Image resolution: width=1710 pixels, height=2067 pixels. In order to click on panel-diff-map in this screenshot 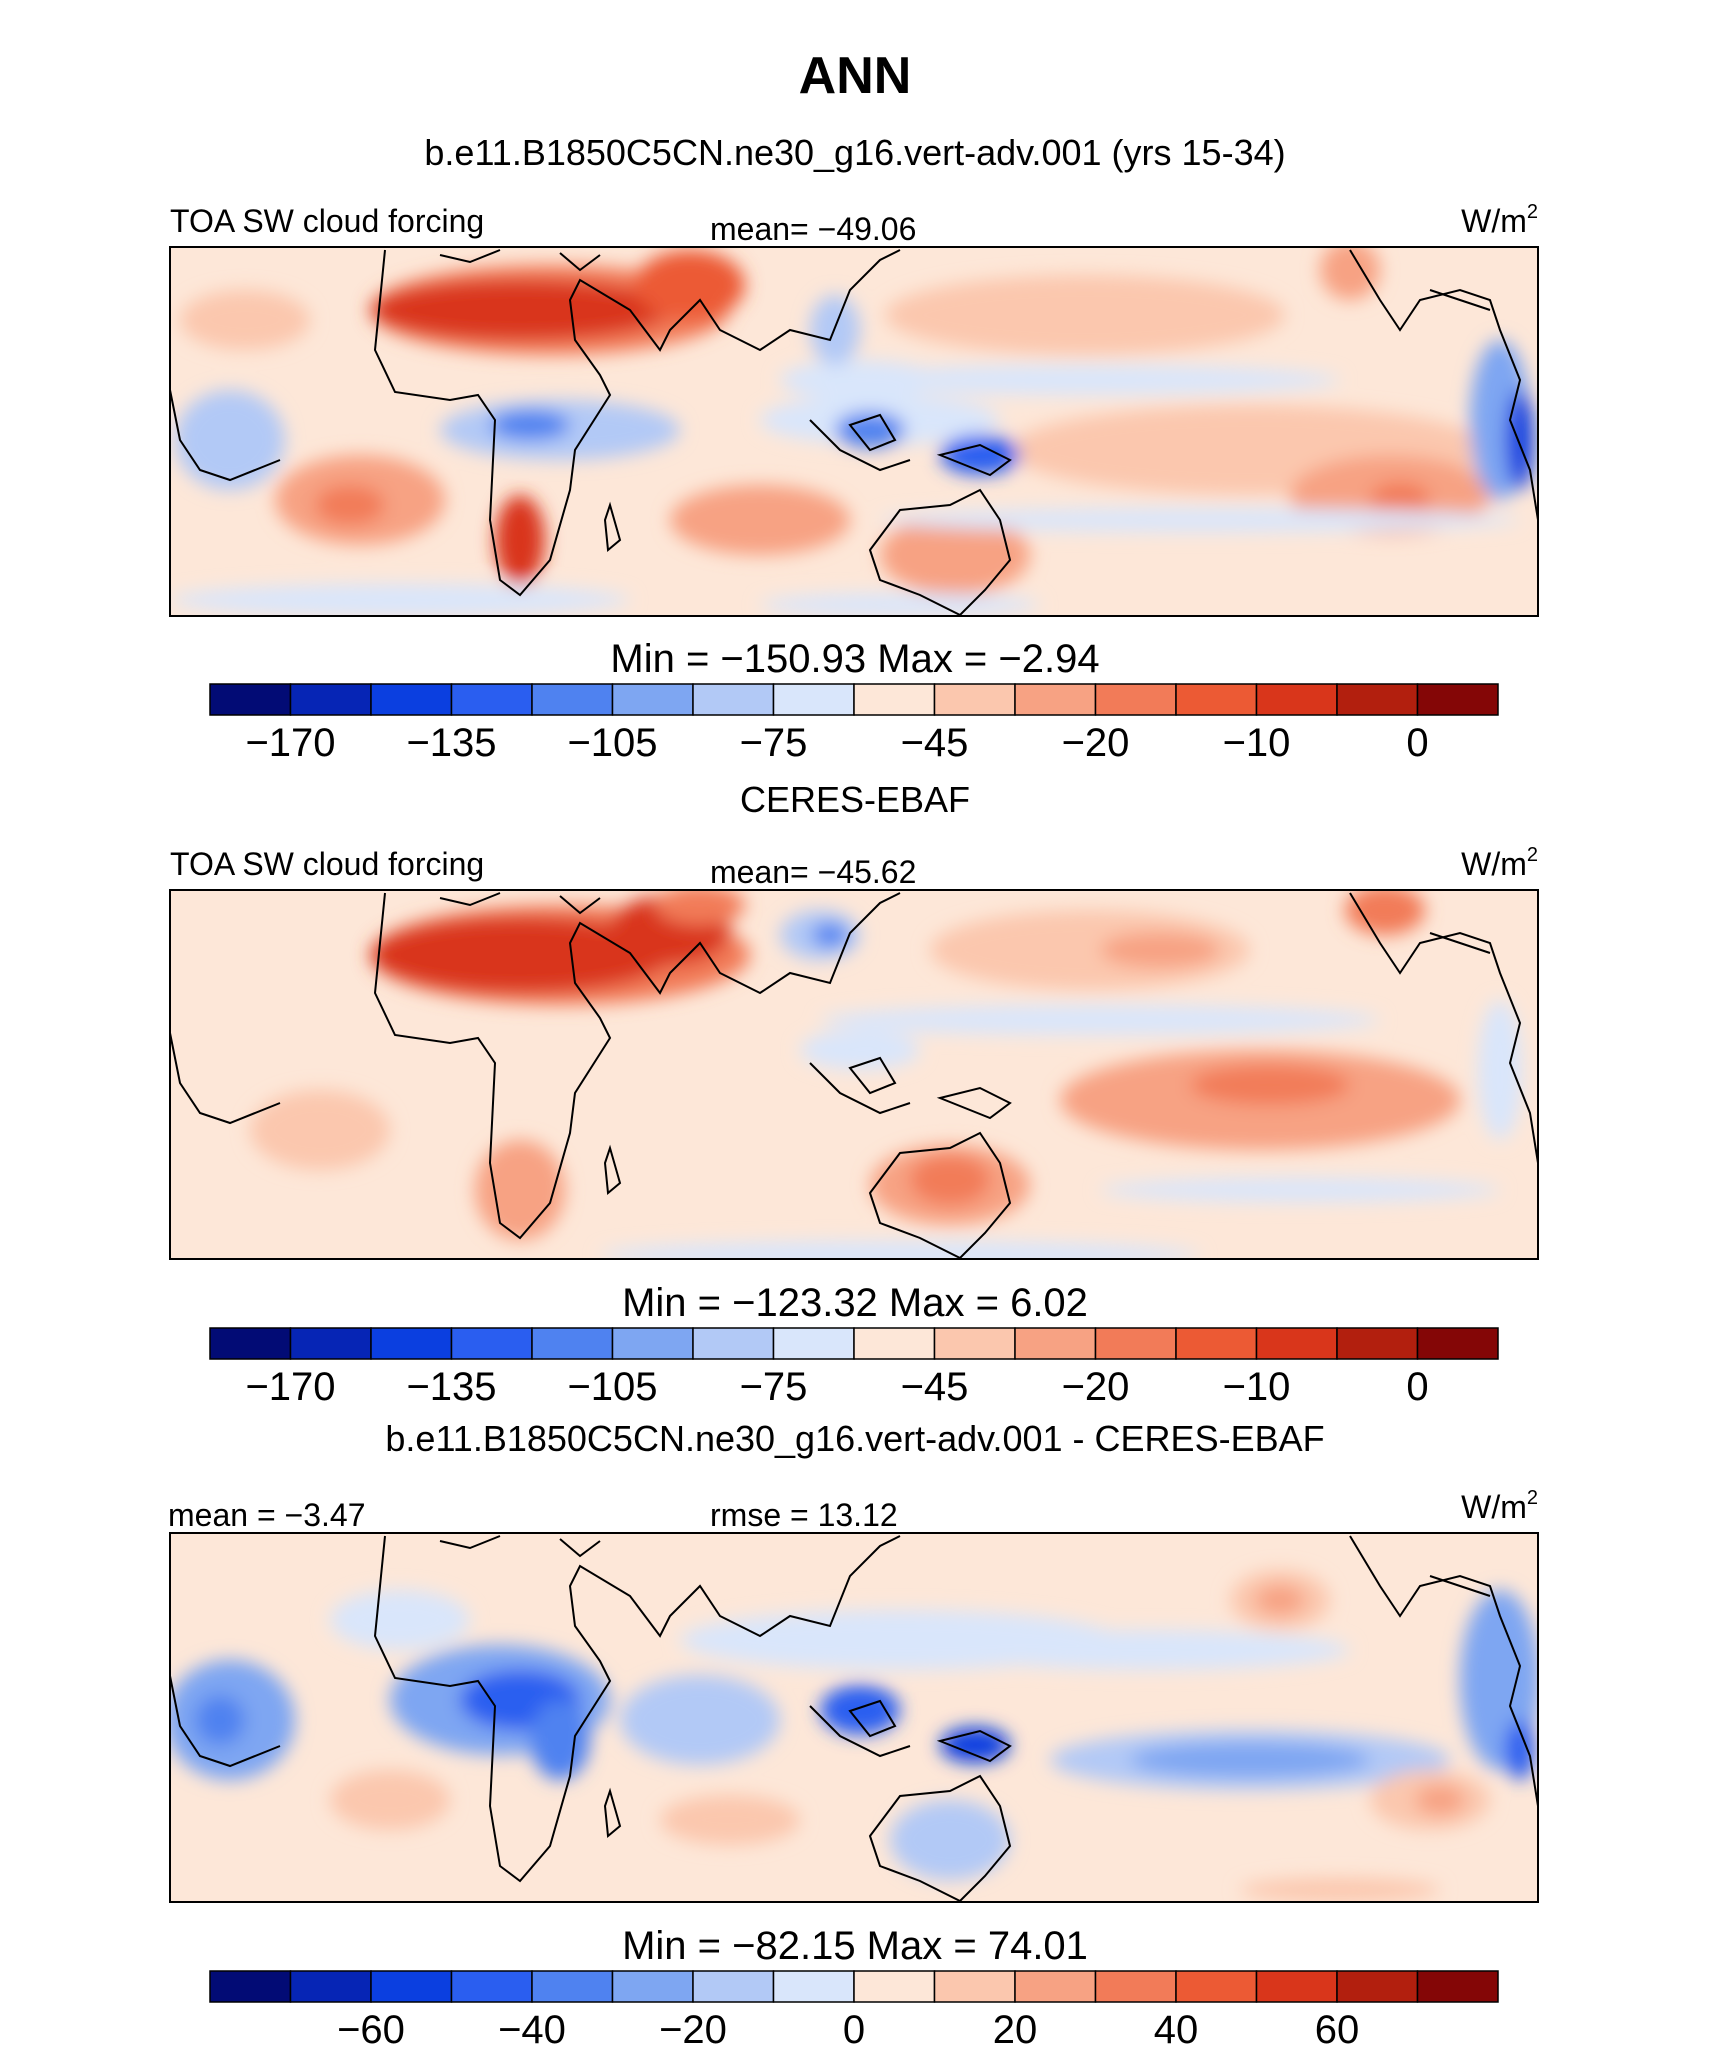, I will do `click(854, 1717)`.